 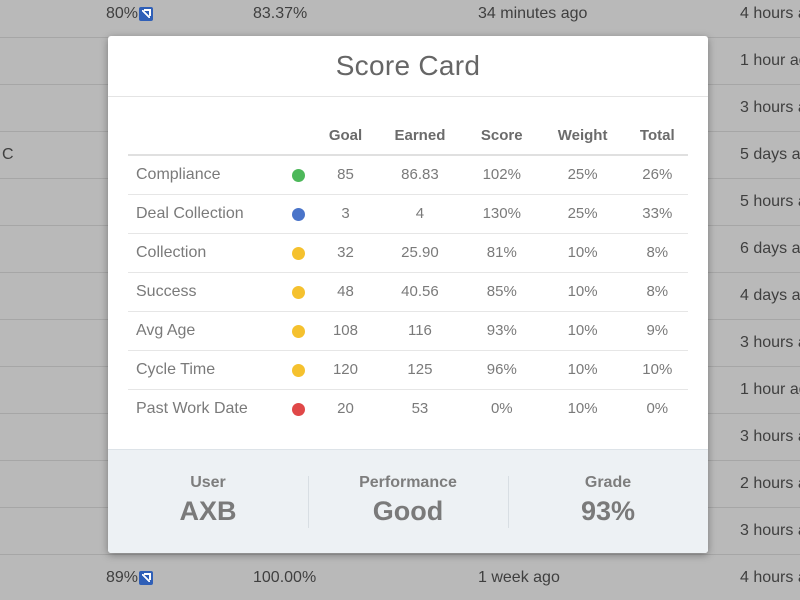 What do you see at coordinates (122, 577) in the screenshot?
I see `background-cell-c1: 89%` at bounding box center [122, 577].